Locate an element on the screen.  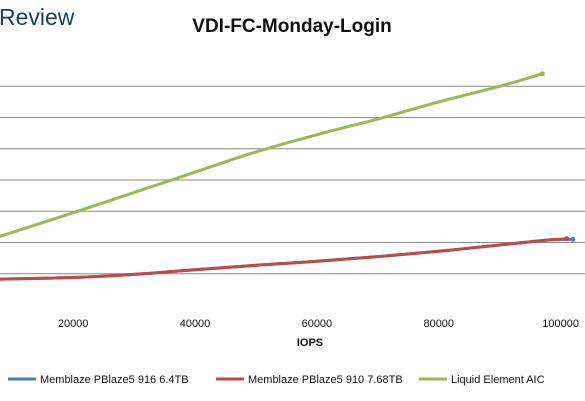
x-tick-label: 80000 is located at coordinates (438, 324).